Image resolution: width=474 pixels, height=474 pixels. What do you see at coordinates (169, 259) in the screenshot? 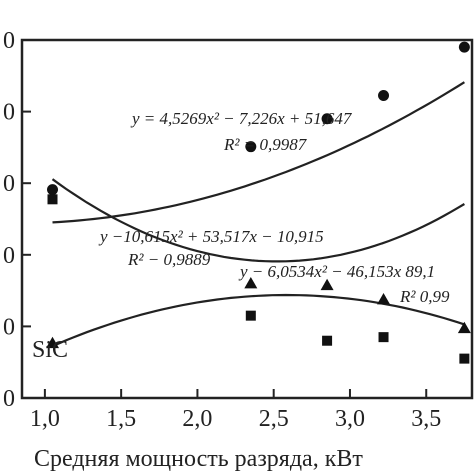
I see `r2-series-2: R² − 0,9889` at bounding box center [169, 259].